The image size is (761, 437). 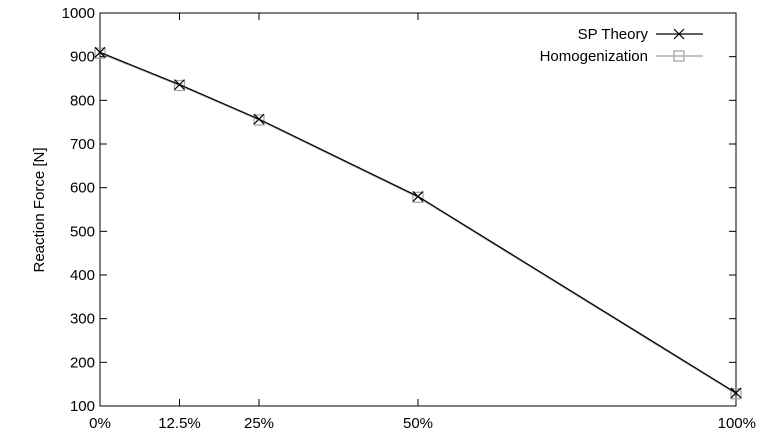 I want to click on legend-label: SP Theory, so click(x=613, y=34).